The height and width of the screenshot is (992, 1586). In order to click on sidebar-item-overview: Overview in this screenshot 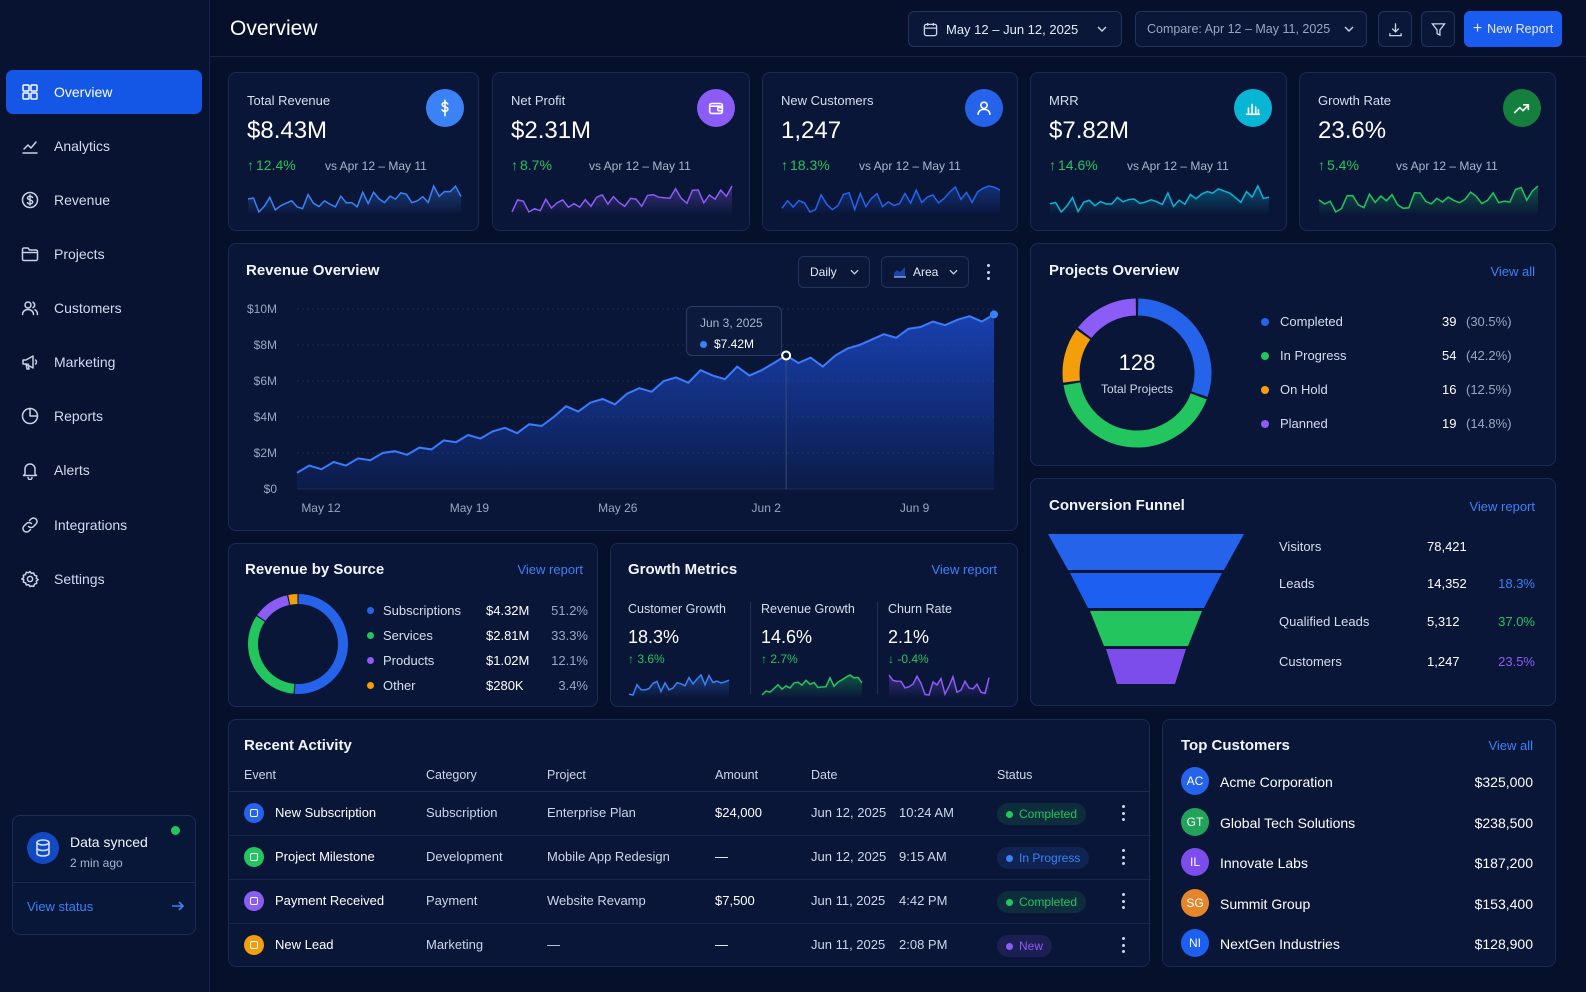, I will do `click(104, 92)`.